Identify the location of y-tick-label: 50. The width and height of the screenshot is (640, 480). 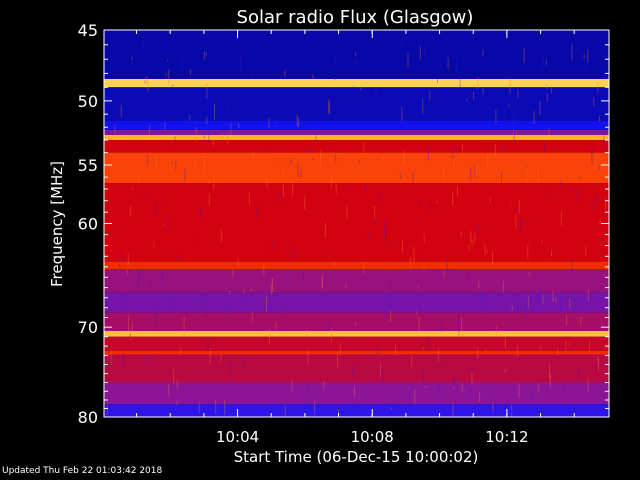
(88, 101).